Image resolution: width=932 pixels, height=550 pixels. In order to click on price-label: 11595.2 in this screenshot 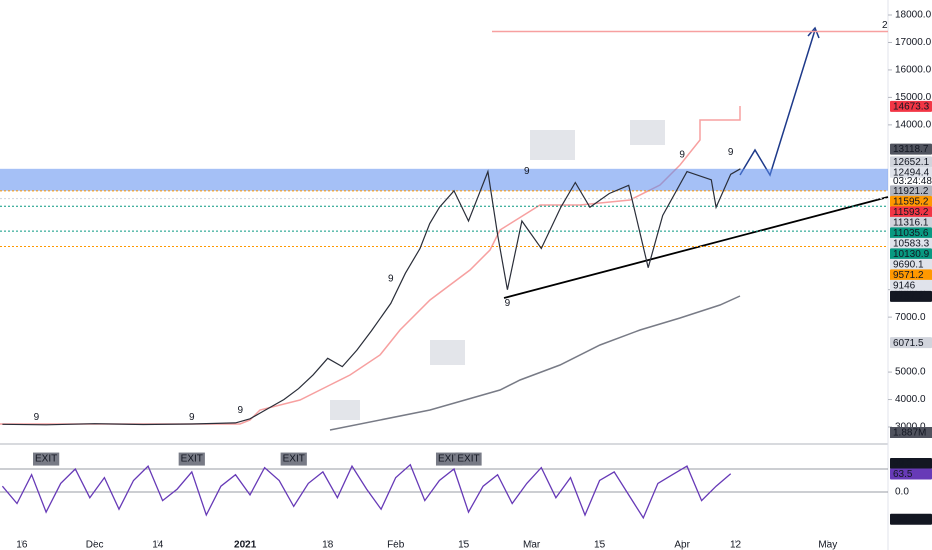, I will do `click(911, 202)`.